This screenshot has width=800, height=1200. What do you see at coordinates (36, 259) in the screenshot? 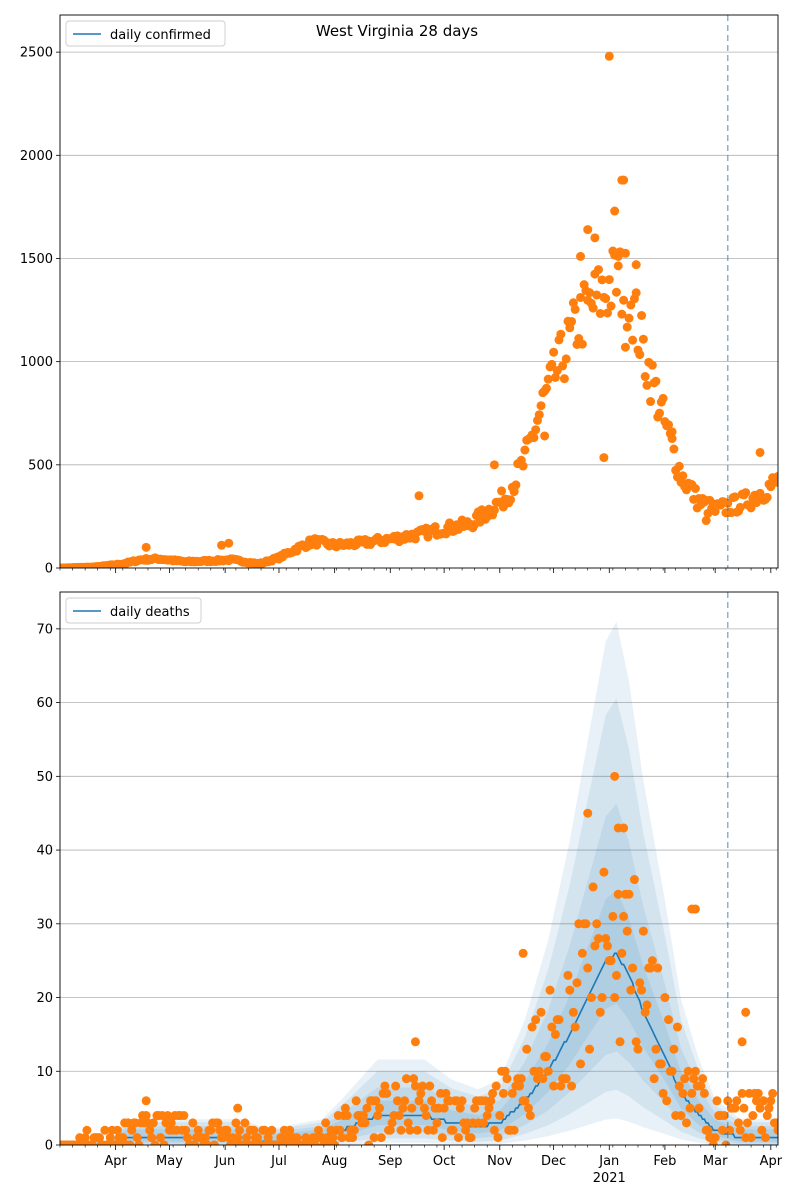
I see `y-tick-label: 1500` at bounding box center [36, 259].